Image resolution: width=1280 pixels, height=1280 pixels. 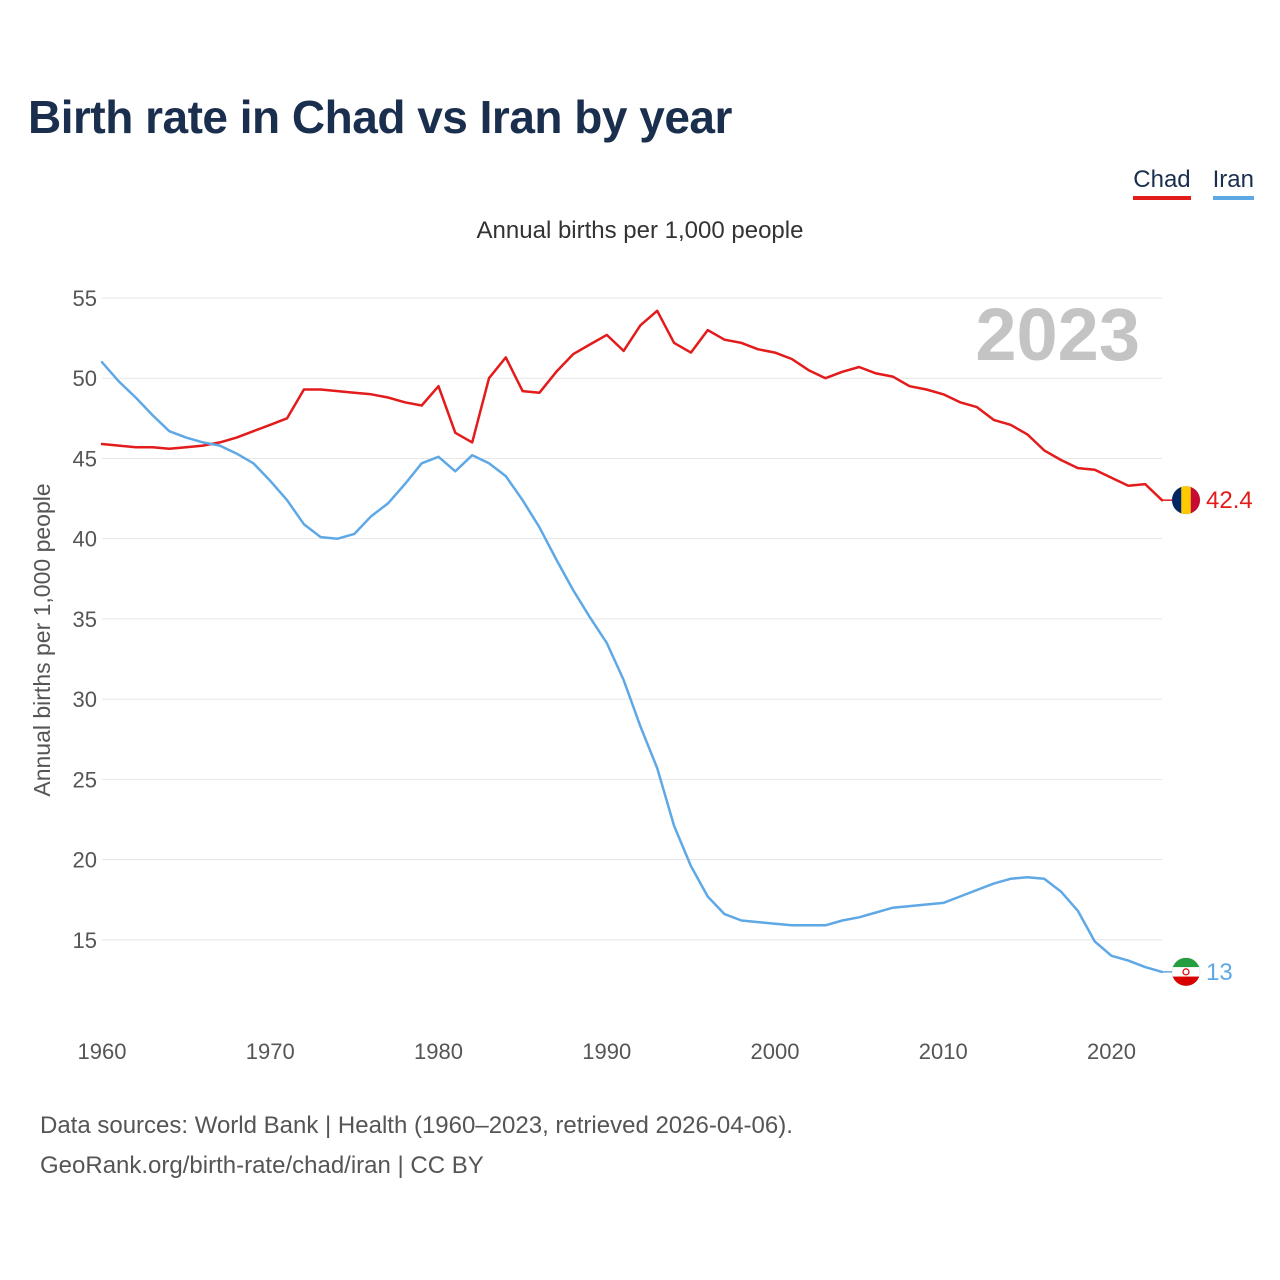 What do you see at coordinates (85, 779) in the screenshot?
I see `y-tick-label: 25` at bounding box center [85, 779].